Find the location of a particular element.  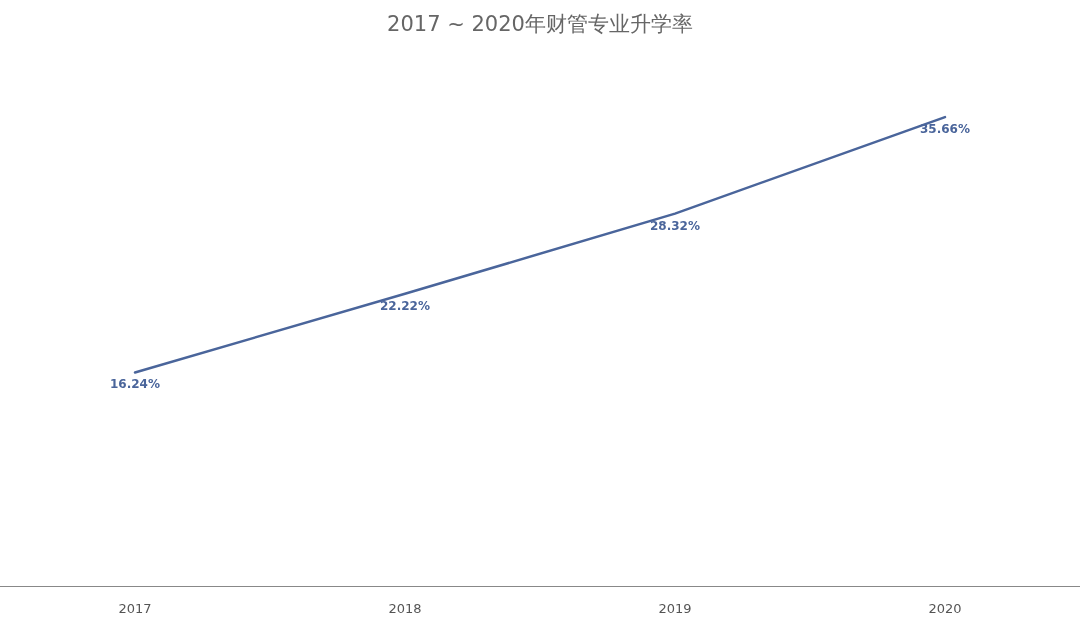

x-tick-label: 2020 is located at coordinates (945, 608).